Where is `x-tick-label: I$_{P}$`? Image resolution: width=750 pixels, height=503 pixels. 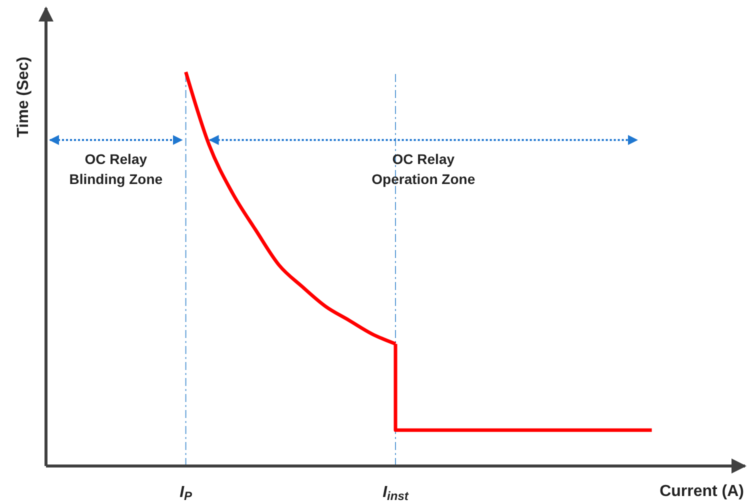 x-tick-label: I$_{P}$ is located at coordinates (187, 493).